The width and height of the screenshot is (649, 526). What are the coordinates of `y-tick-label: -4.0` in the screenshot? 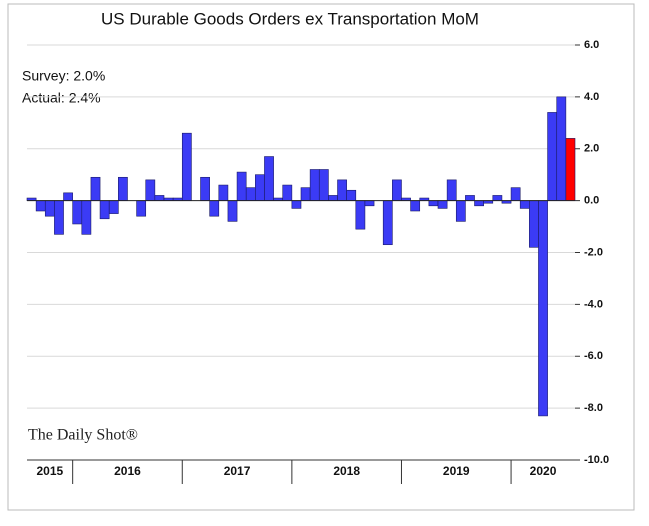 It's located at (593, 304).